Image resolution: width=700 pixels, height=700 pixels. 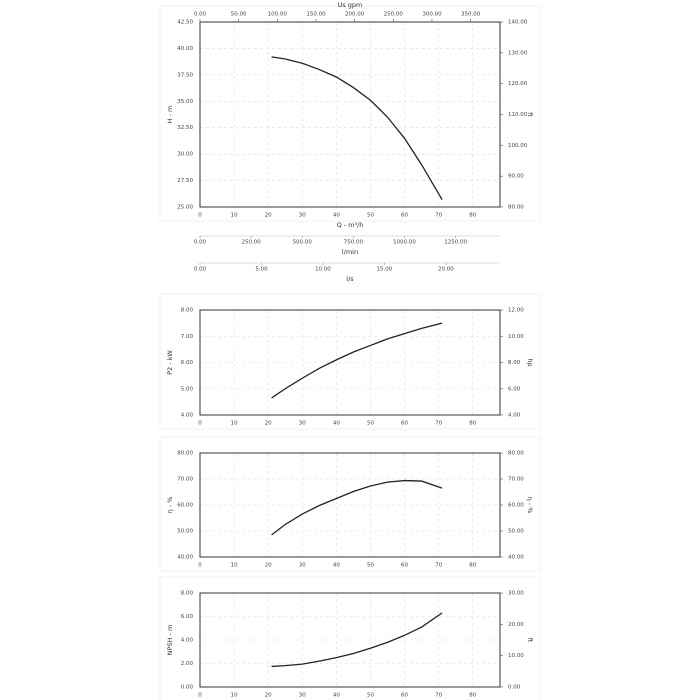 What do you see at coordinates (518, 84) in the screenshot?
I see `y2-tick-label: 120.00` at bounding box center [518, 84].